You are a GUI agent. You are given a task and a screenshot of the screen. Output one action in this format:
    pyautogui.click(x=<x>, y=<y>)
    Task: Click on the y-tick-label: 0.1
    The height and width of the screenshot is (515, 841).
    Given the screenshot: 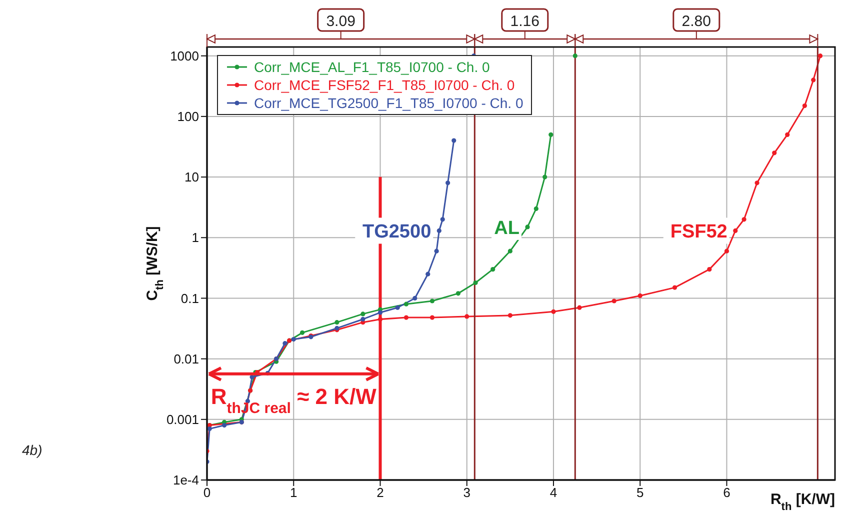 What is the action you would take?
    pyautogui.click(x=189, y=298)
    